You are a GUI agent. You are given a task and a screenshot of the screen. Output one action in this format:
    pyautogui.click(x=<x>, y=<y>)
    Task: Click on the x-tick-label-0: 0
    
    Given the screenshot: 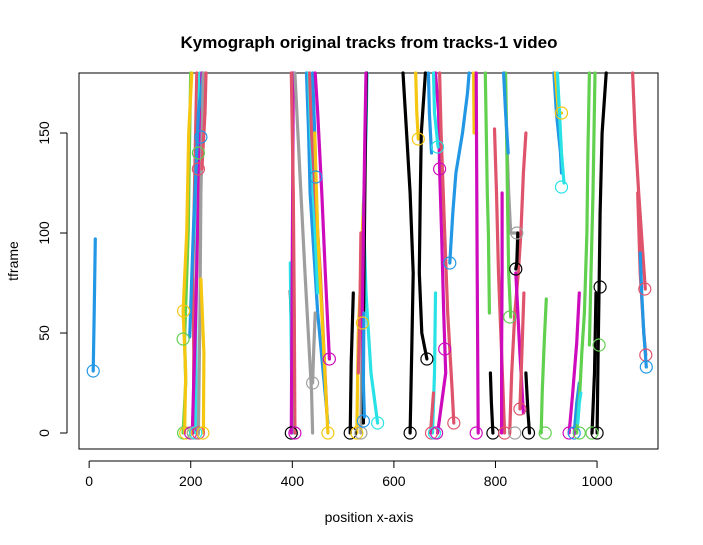 What is the action you would take?
    pyautogui.click(x=89, y=481)
    